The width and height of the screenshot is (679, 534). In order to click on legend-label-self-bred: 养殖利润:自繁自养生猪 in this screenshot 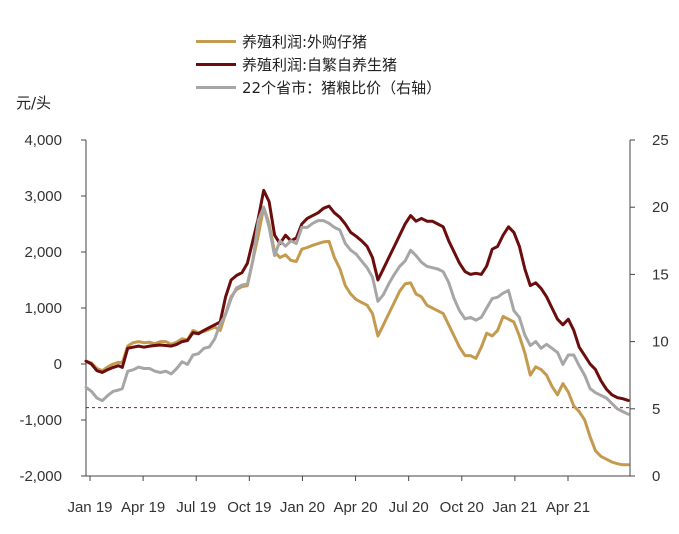, I will do `click(320, 65)`.